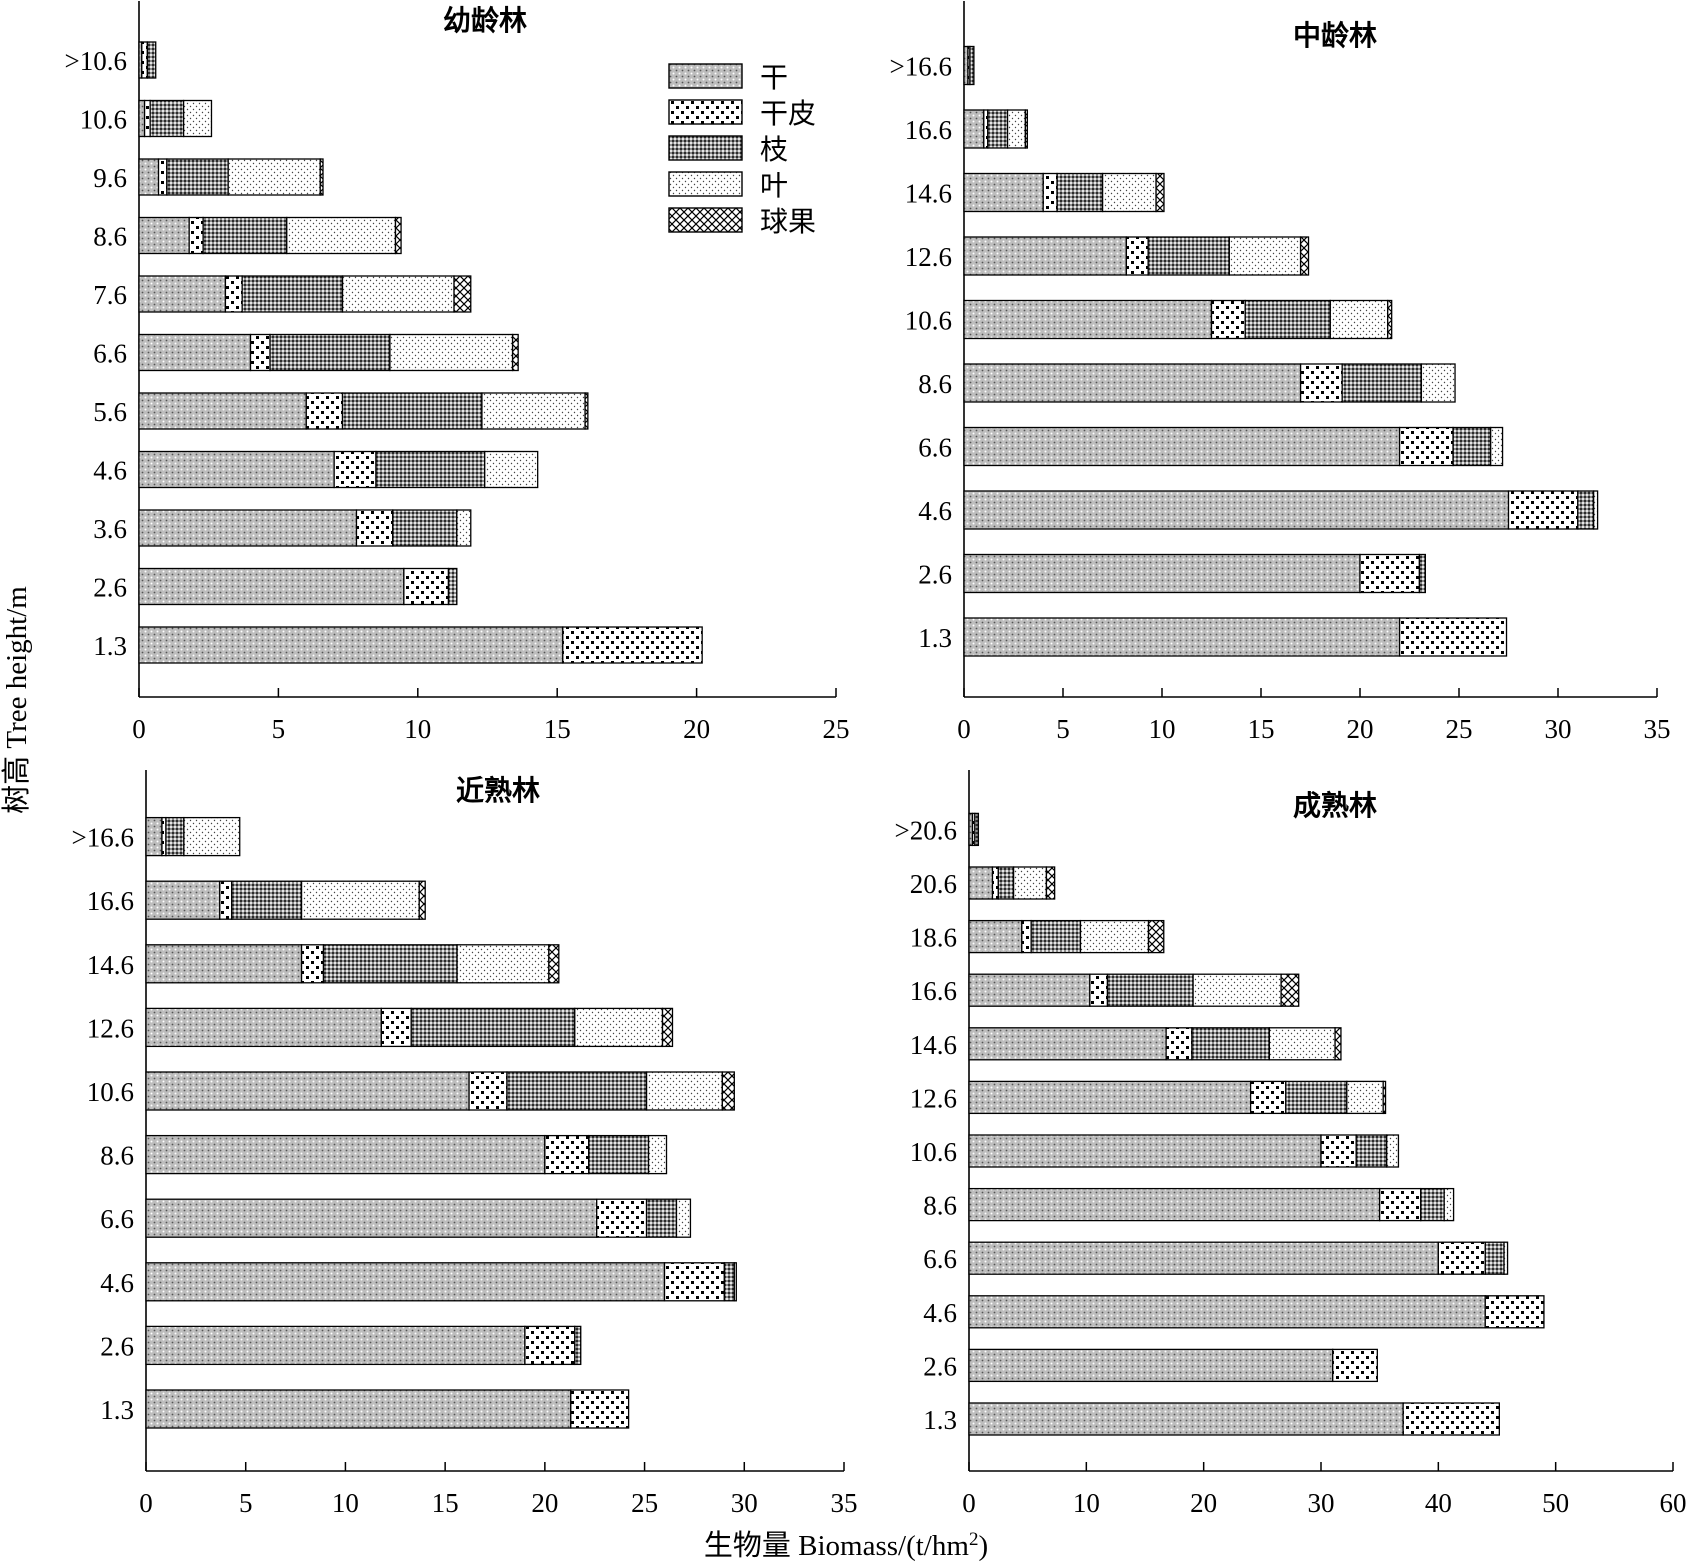 This screenshot has width=1692, height=1562. What do you see at coordinates (110, 178) in the screenshot?
I see `y-tick-label: 9.6` at bounding box center [110, 178].